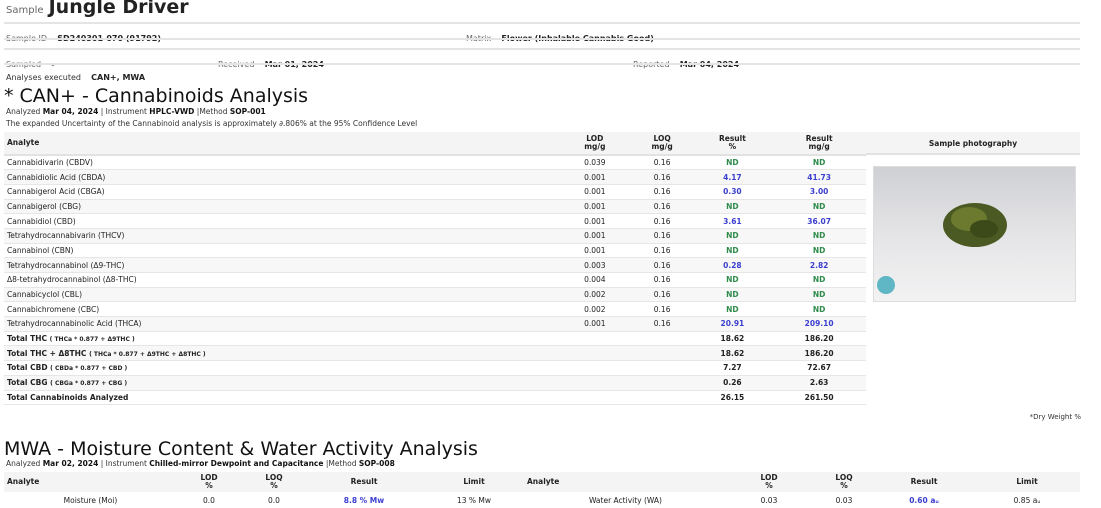 The width and height of the screenshot is (1101, 508). Describe the element at coordinates (732, 368) in the screenshot. I see `cell-value: 7.27` at that location.